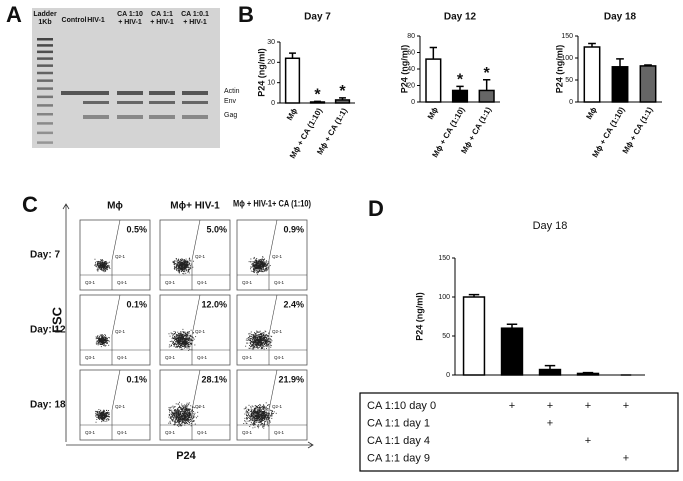 Image resolution: width=683 pixels, height=481 pixels. What do you see at coordinates (136, 229) in the screenshot?
I see `percent: 0.5%` at bounding box center [136, 229].